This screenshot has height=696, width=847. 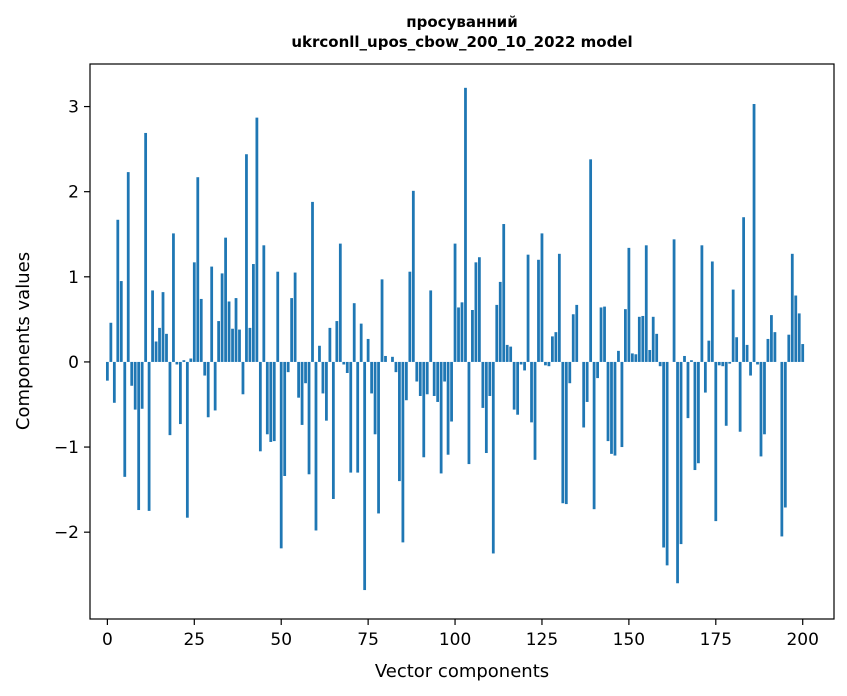 I want to click on chart-title-line2: ukrconll_upos_cbow_200_10_2022 model, so click(x=462, y=42).